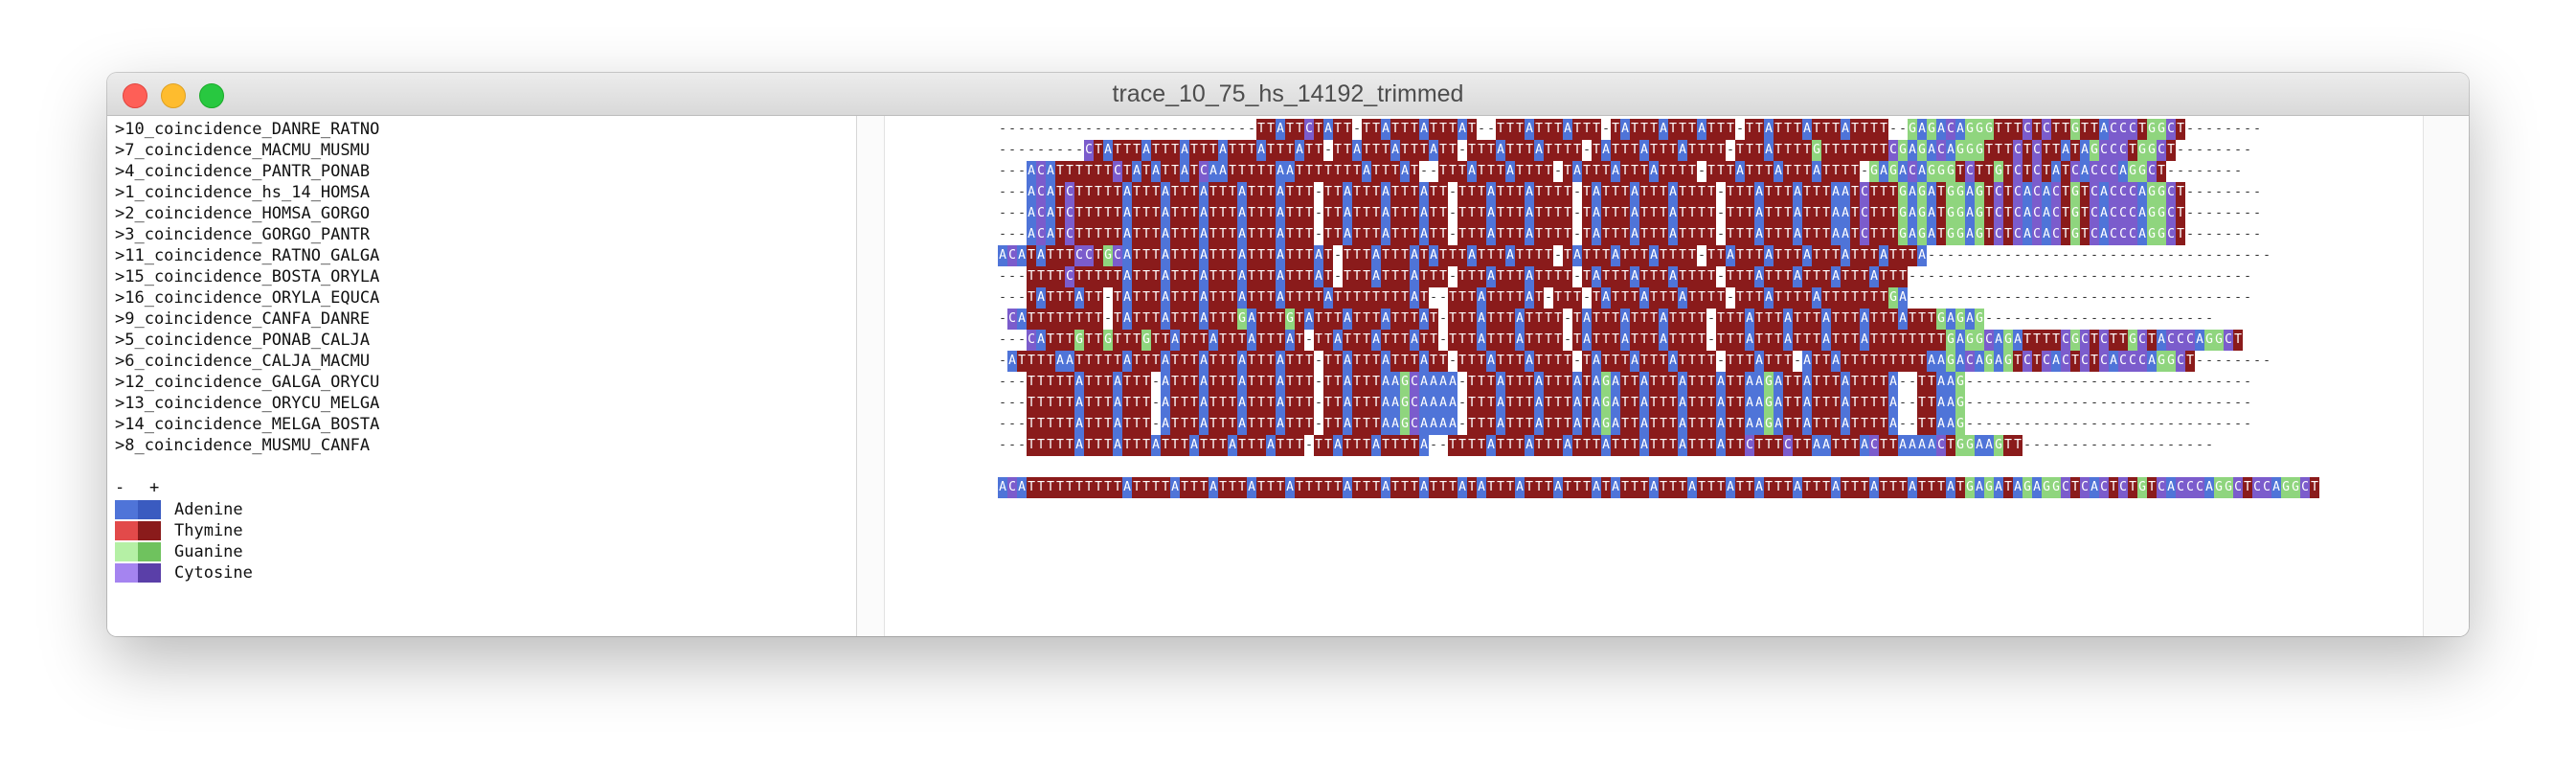  Describe the element at coordinates (2065, 340) in the screenshot. I see `base-cell: C` at that location.